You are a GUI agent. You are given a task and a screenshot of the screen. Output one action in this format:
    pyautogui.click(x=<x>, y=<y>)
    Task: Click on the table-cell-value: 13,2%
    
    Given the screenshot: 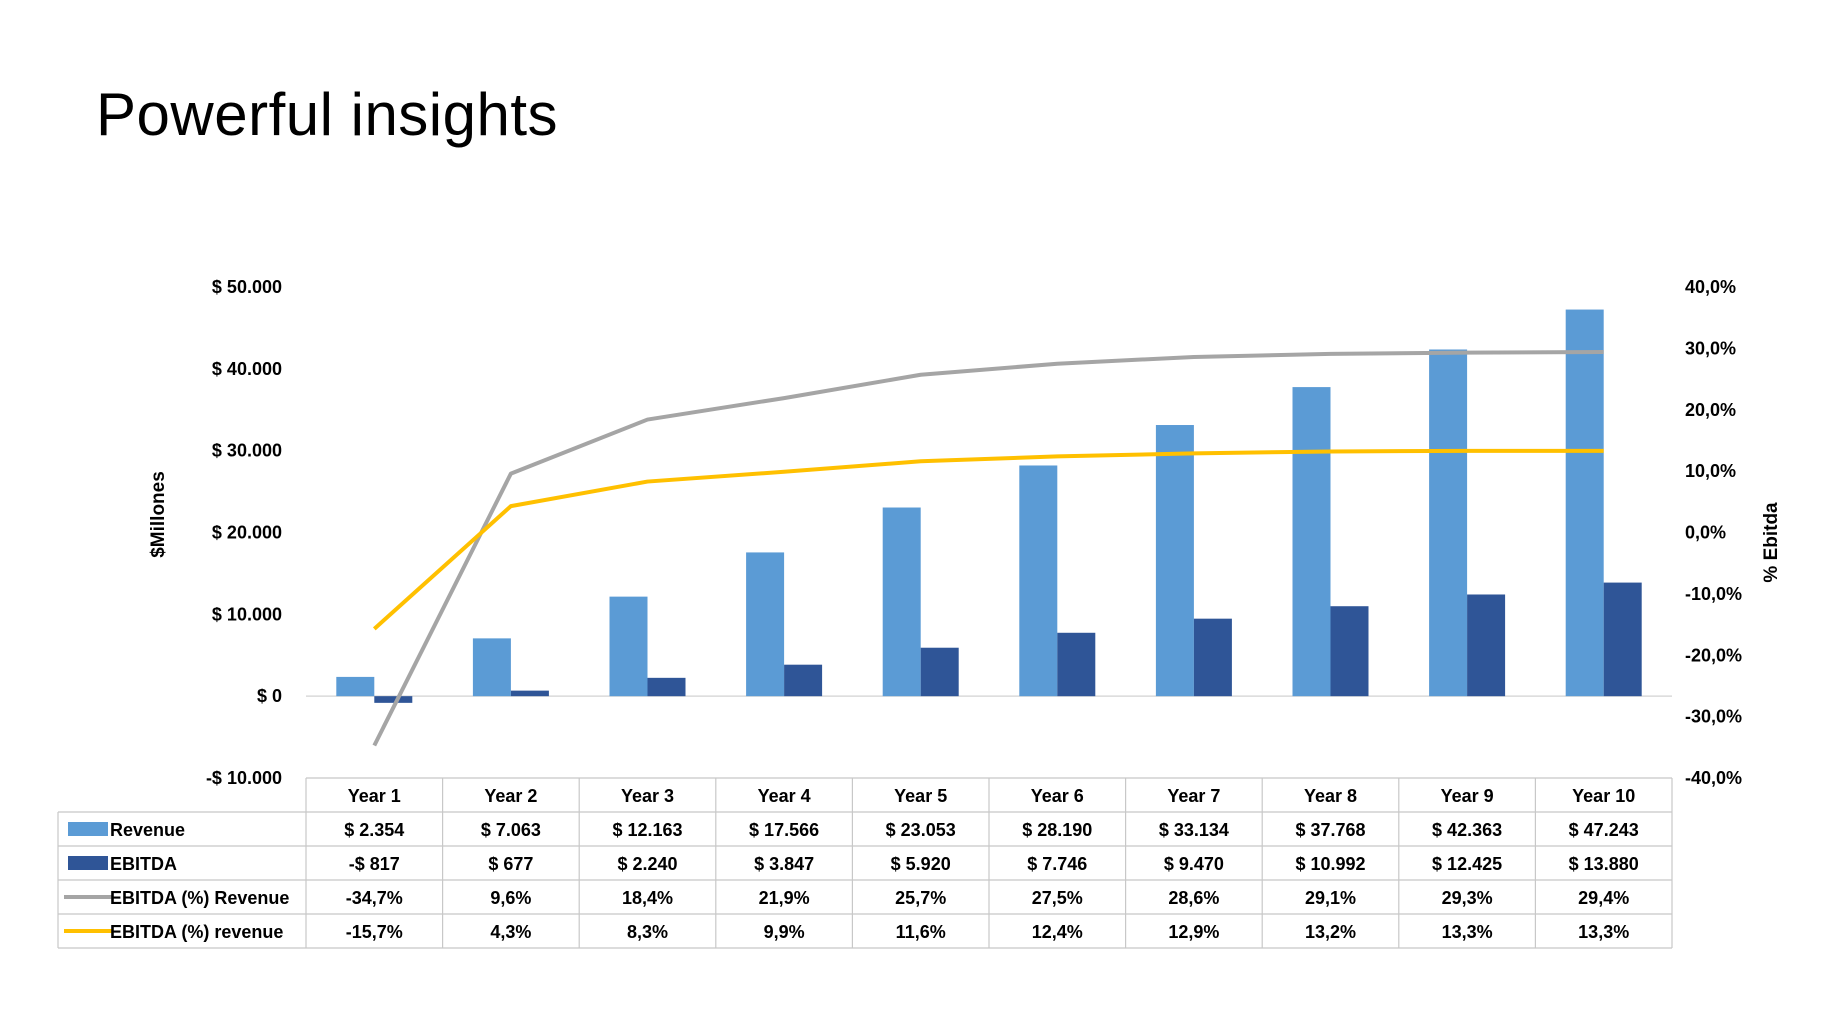 What is the action you would take?
    pyautogui.click(x=1330, y=932)
    